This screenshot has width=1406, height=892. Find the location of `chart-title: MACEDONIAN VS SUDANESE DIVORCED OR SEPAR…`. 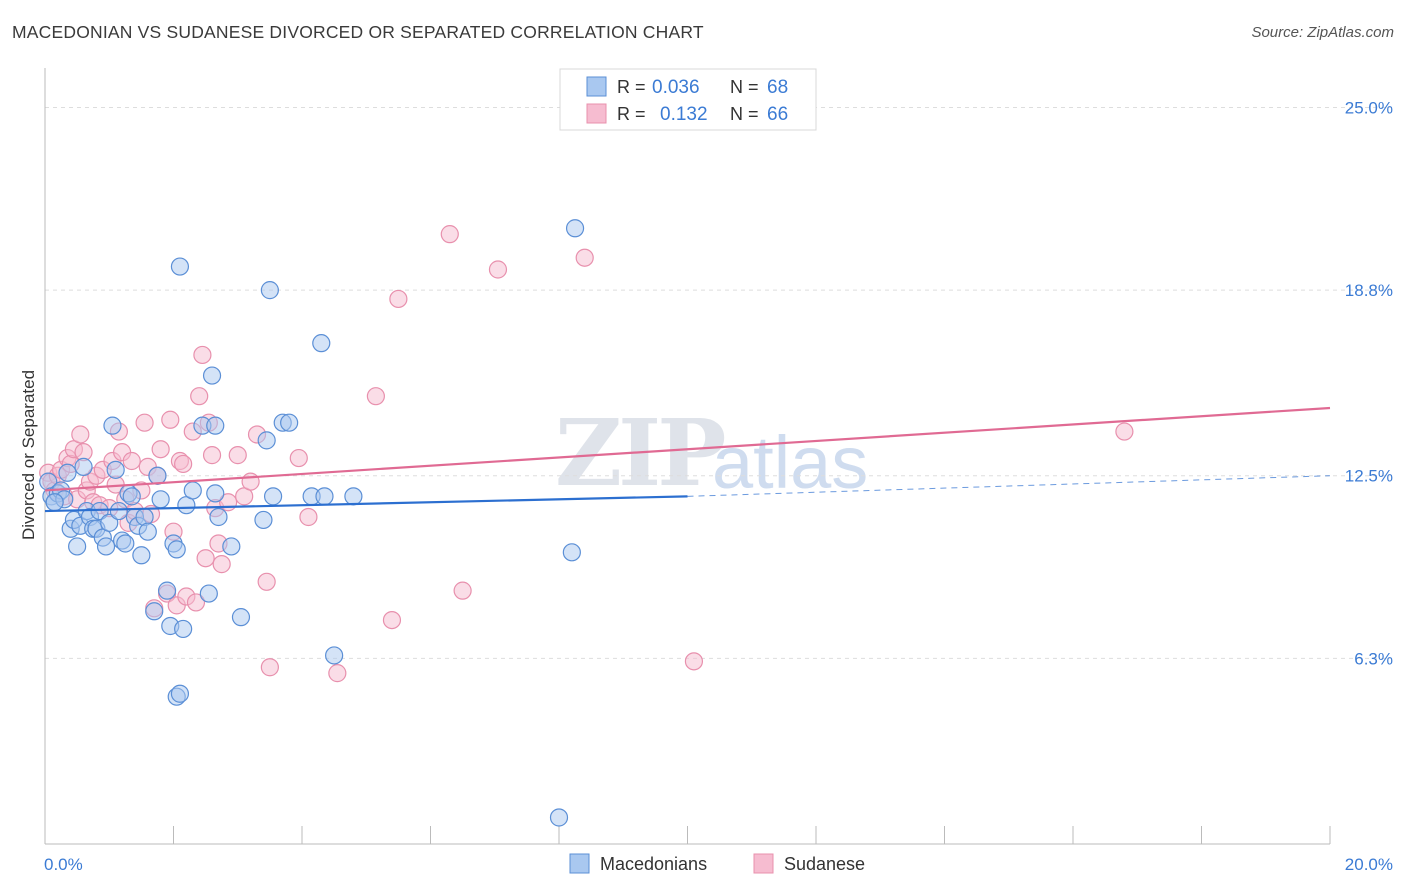

chart-title: MACEDONIAN VS SUDANESE DIVORCED OR SEPAR… is located at coordinates (358, 32).